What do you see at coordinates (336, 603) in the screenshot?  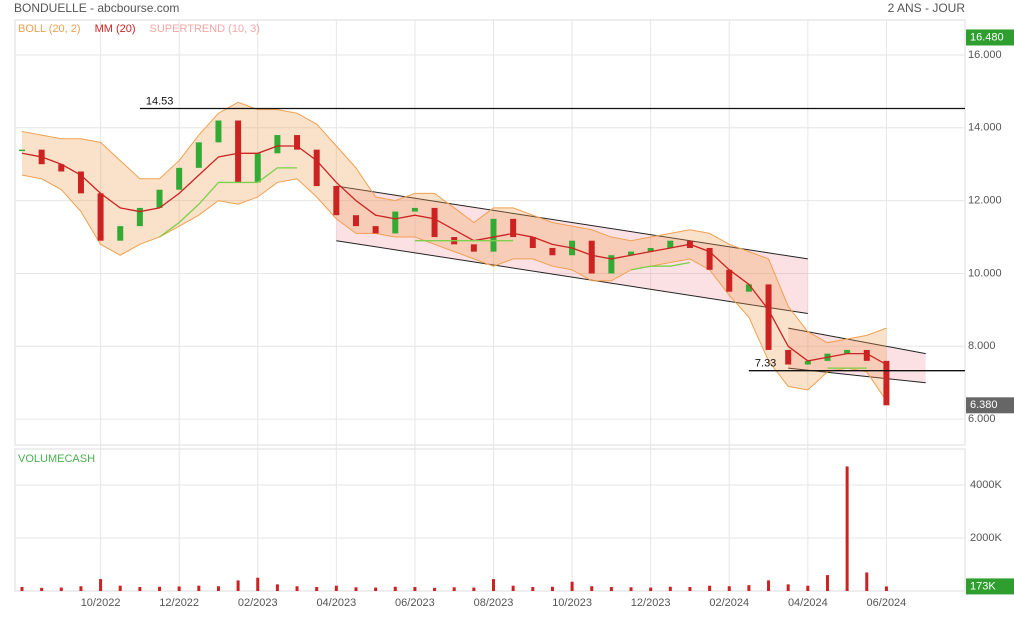 I see `x-tick-label: 04/2023` at bounding box center [336, 603].